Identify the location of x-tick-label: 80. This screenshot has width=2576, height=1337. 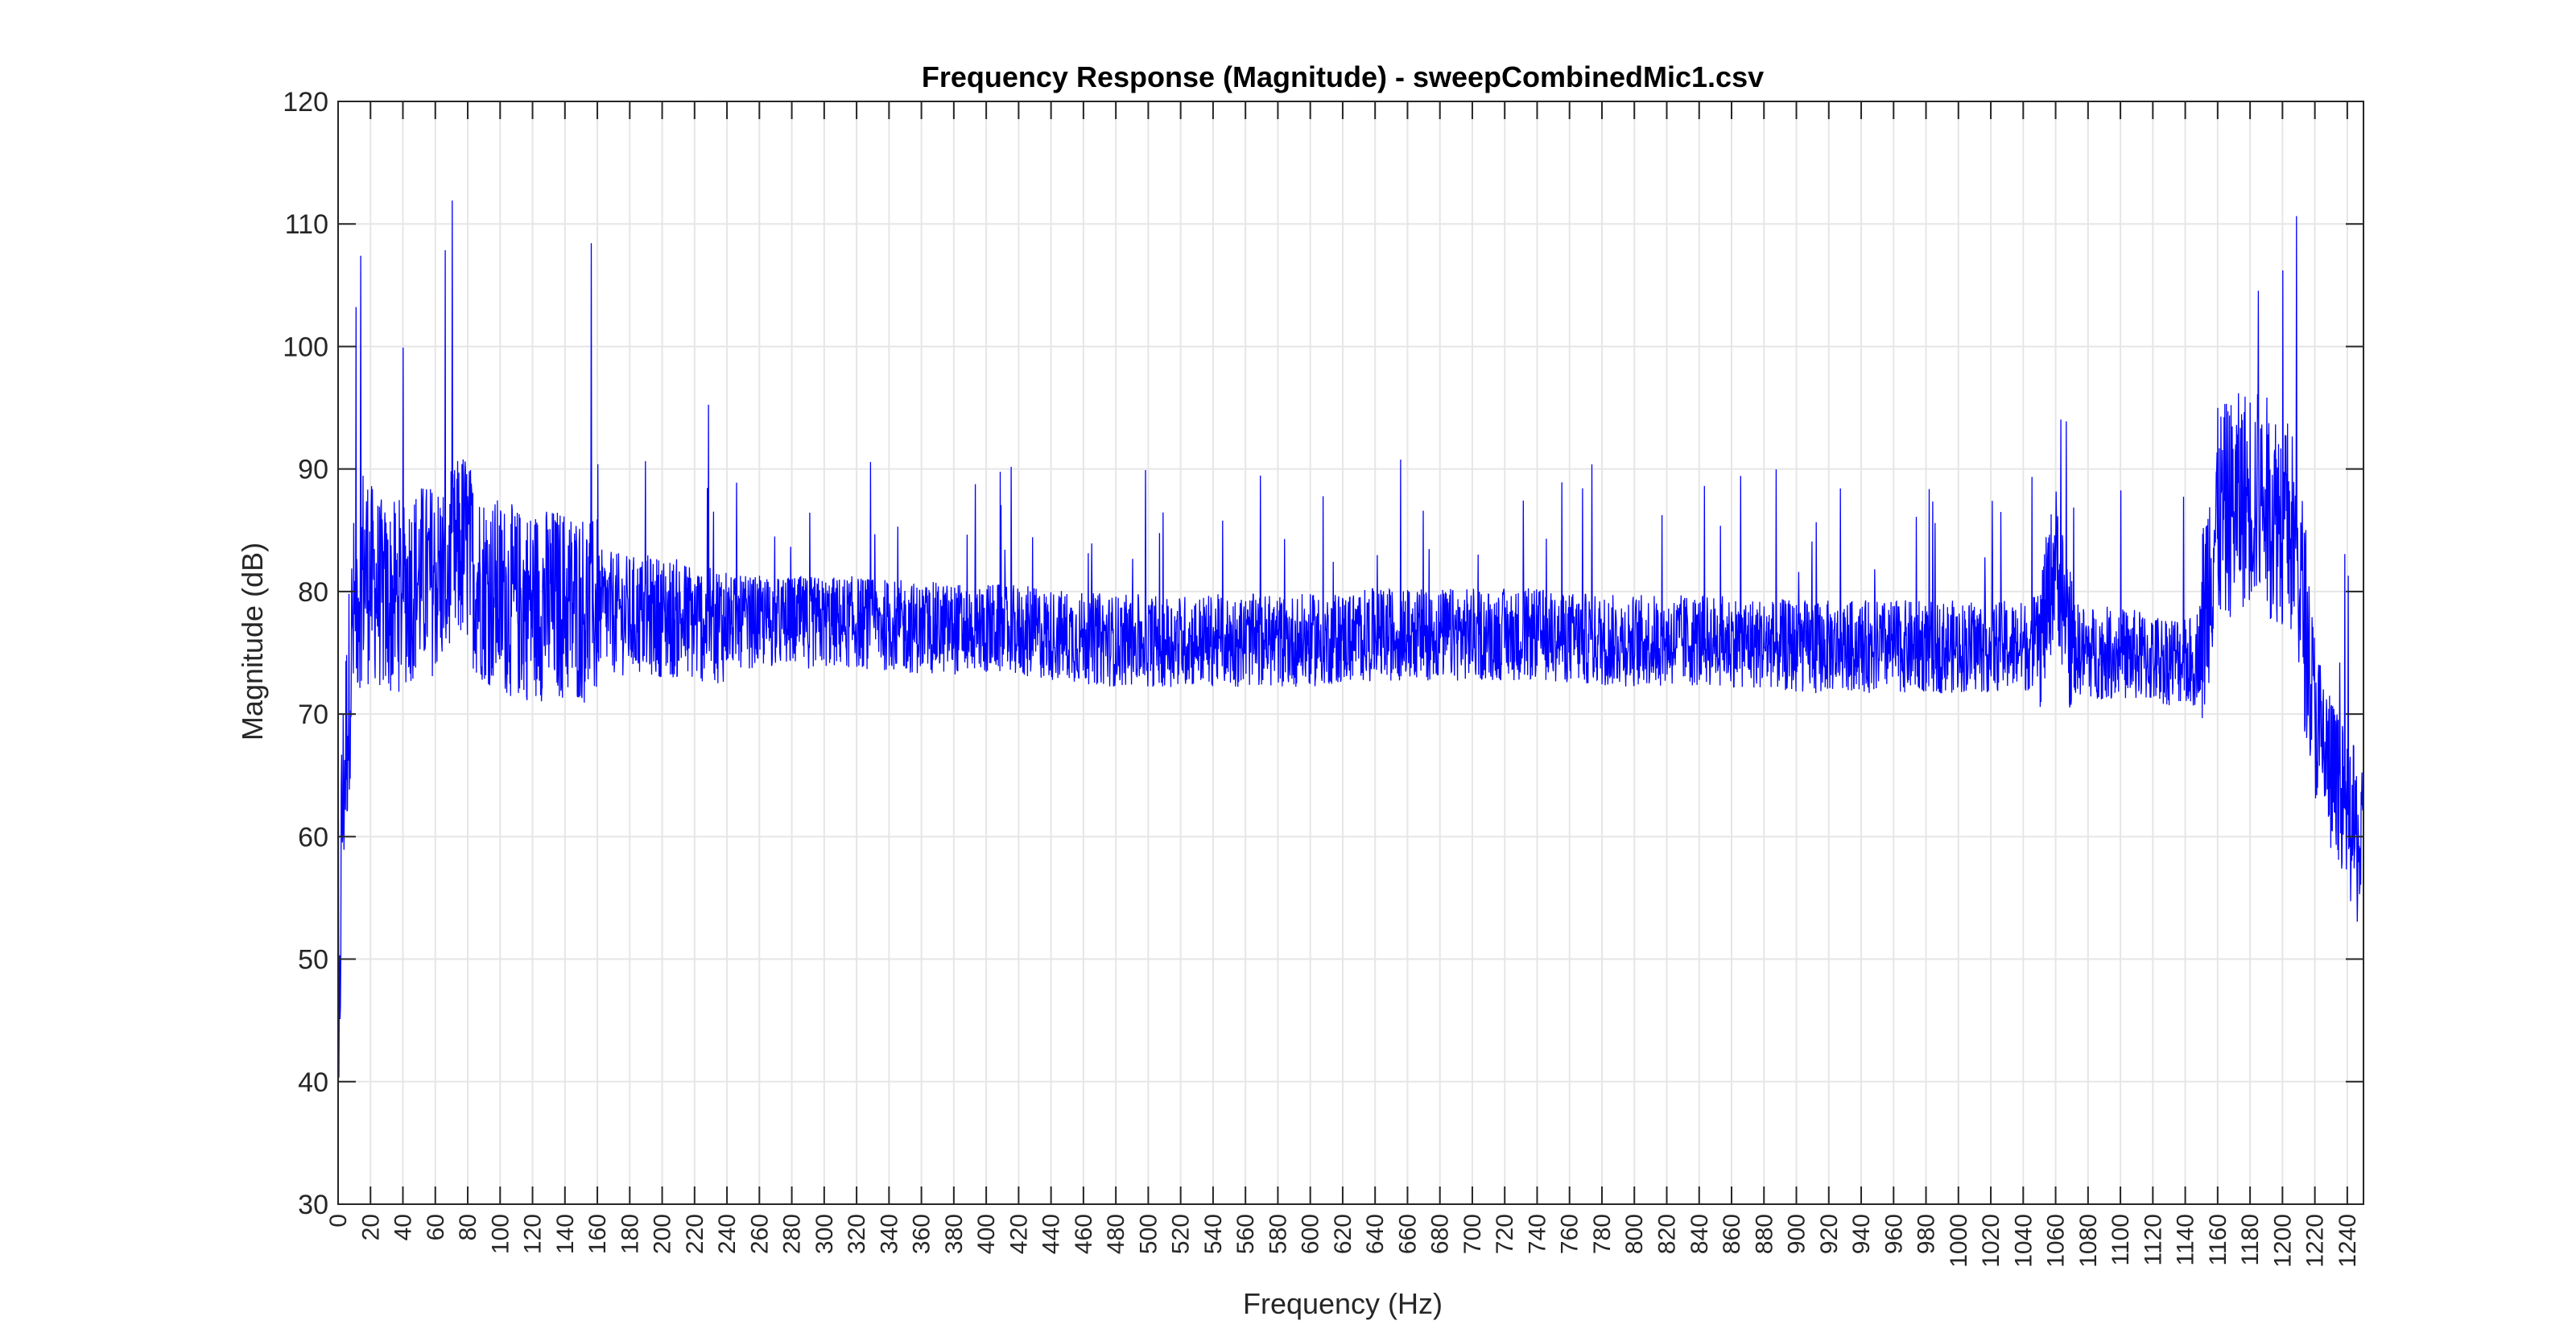
(468, 1227).